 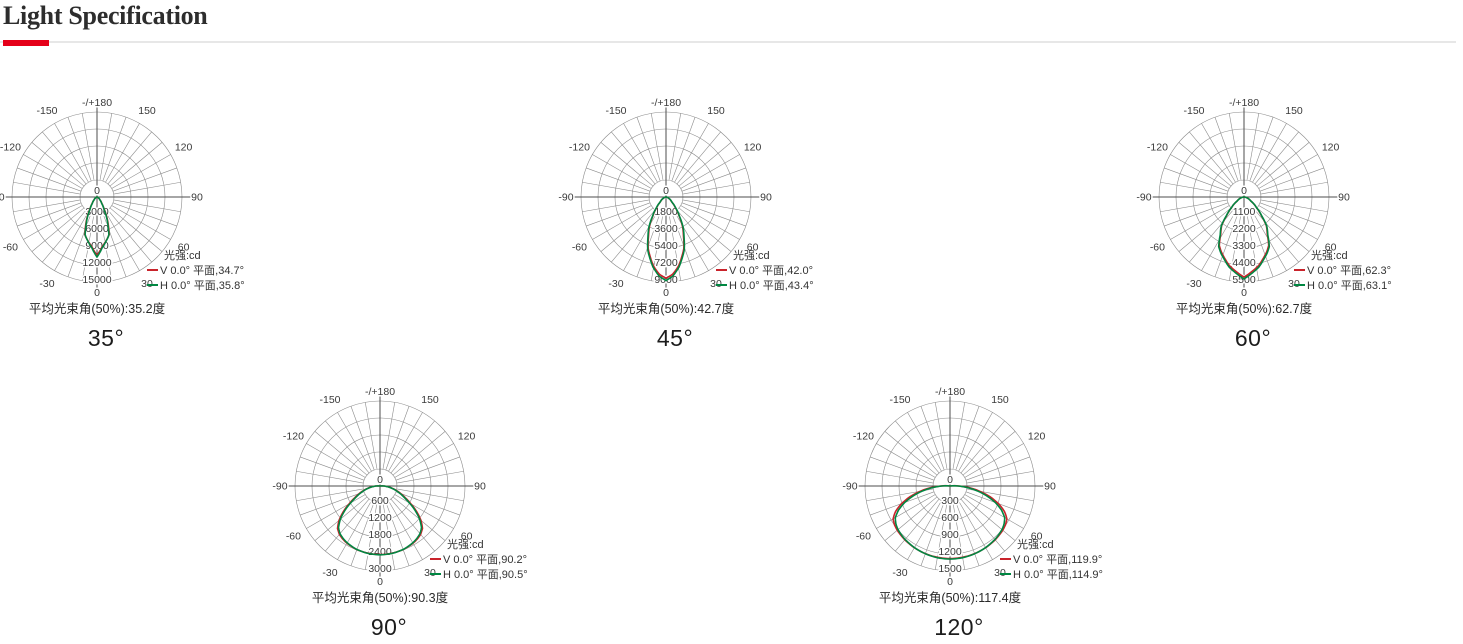 I want to click on legend-series-v: V 0.0° 平面,34.7°, so click(x=196, y=271).